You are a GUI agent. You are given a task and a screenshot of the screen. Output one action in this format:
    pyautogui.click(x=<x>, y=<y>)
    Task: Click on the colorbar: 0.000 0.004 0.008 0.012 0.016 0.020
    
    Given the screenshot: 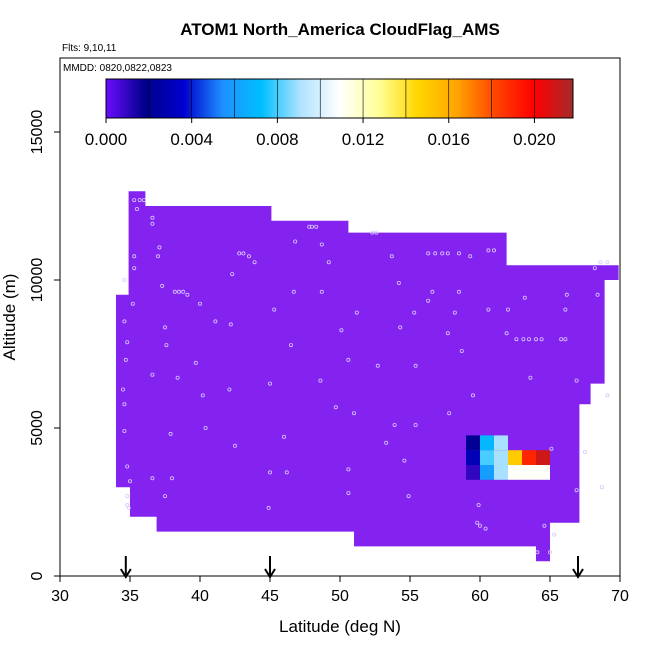 What is the action you would take?
    pyautogui.click(x=329, y=113)
    